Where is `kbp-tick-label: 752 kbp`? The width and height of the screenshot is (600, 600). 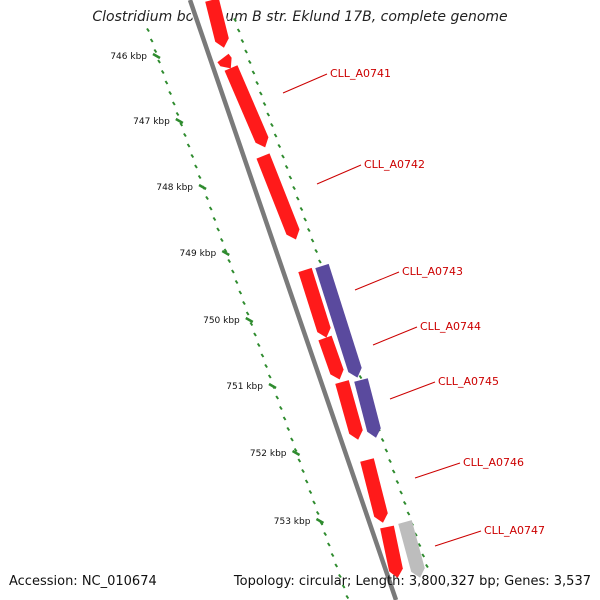 kbp-tick-label: 752 kbp is located at coordinates (268, 454).